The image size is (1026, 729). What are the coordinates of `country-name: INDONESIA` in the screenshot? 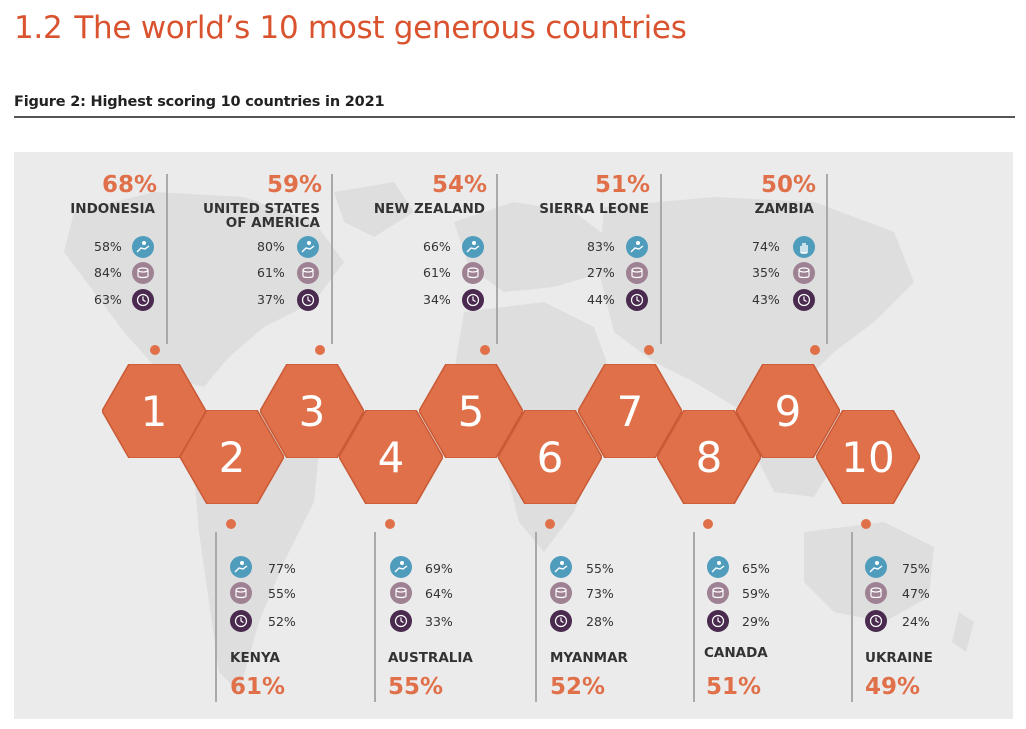 It's located at (112, 209).